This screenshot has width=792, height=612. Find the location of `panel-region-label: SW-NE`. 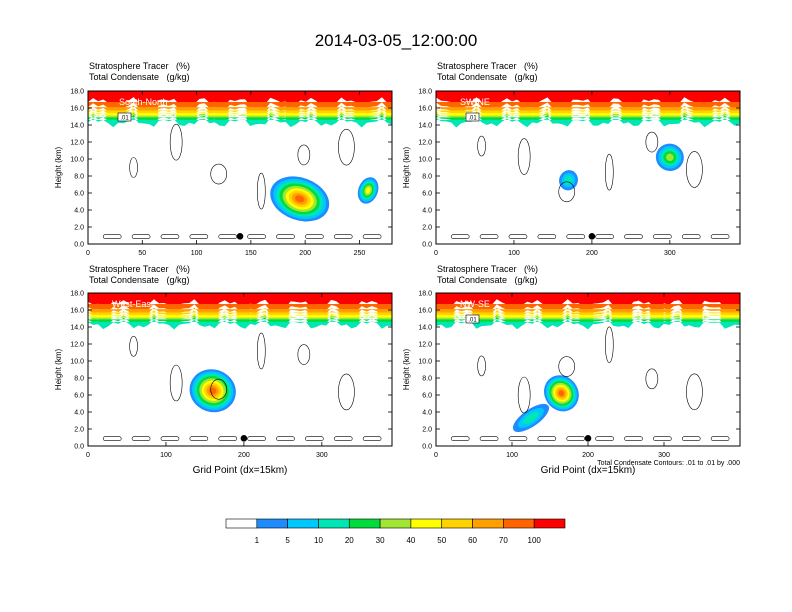

panel-region-label: SW-NE is located at coordinates (475, 102).